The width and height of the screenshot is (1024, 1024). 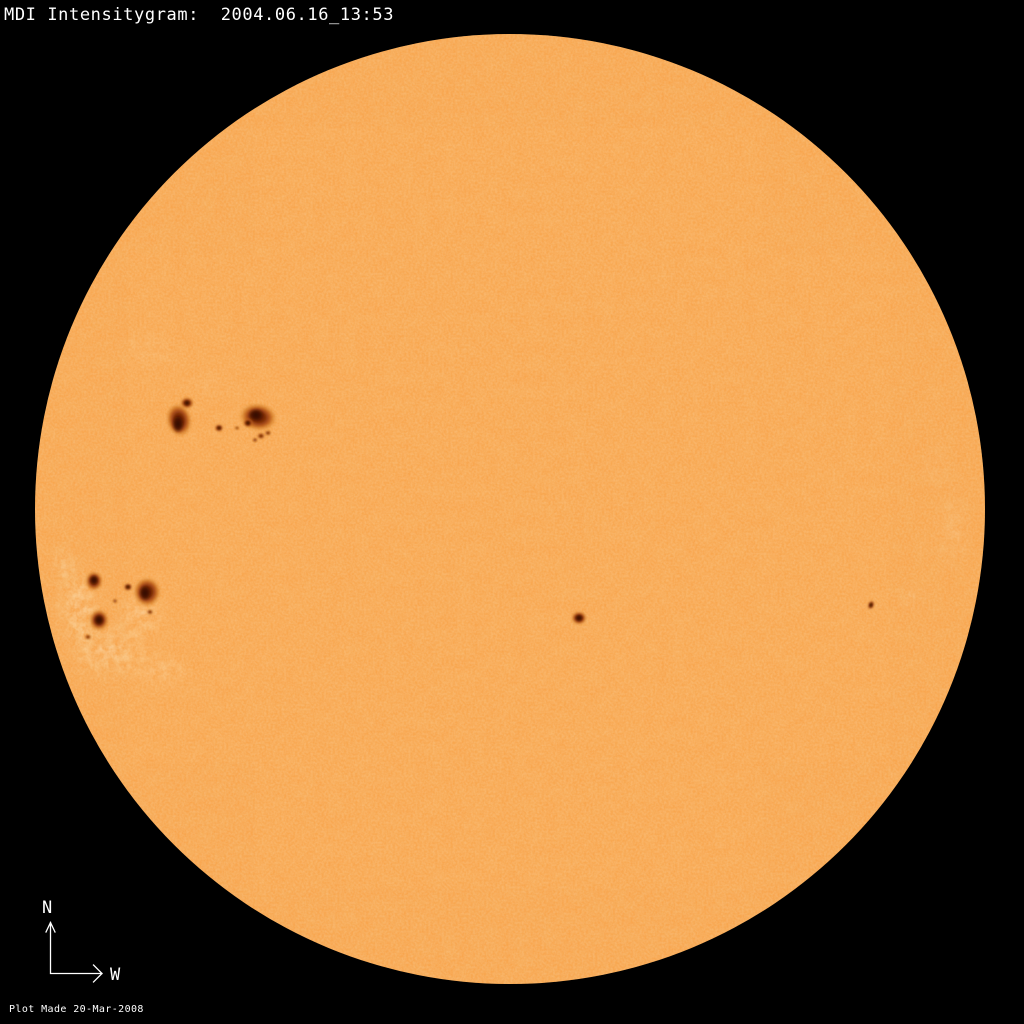 I want to click on compass-arrows-icon, so click(x=74, y=951).